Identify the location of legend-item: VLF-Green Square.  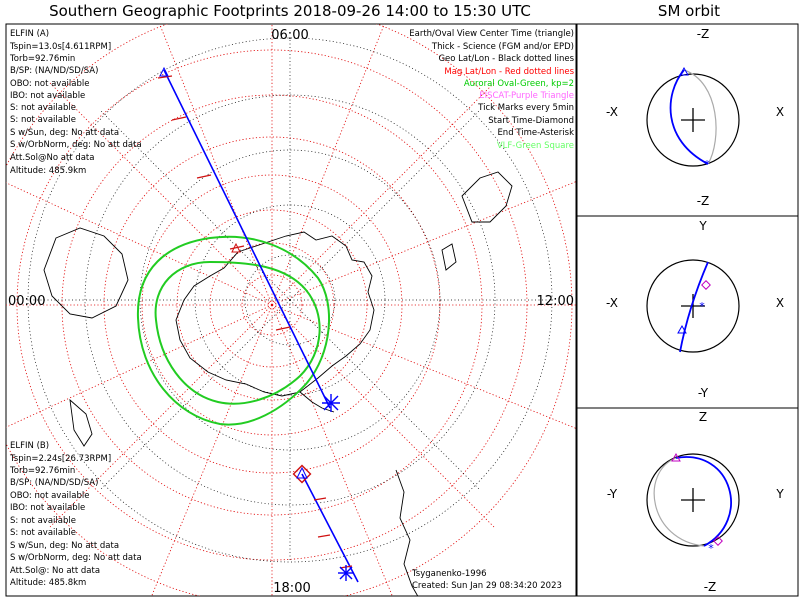
(535, 146).